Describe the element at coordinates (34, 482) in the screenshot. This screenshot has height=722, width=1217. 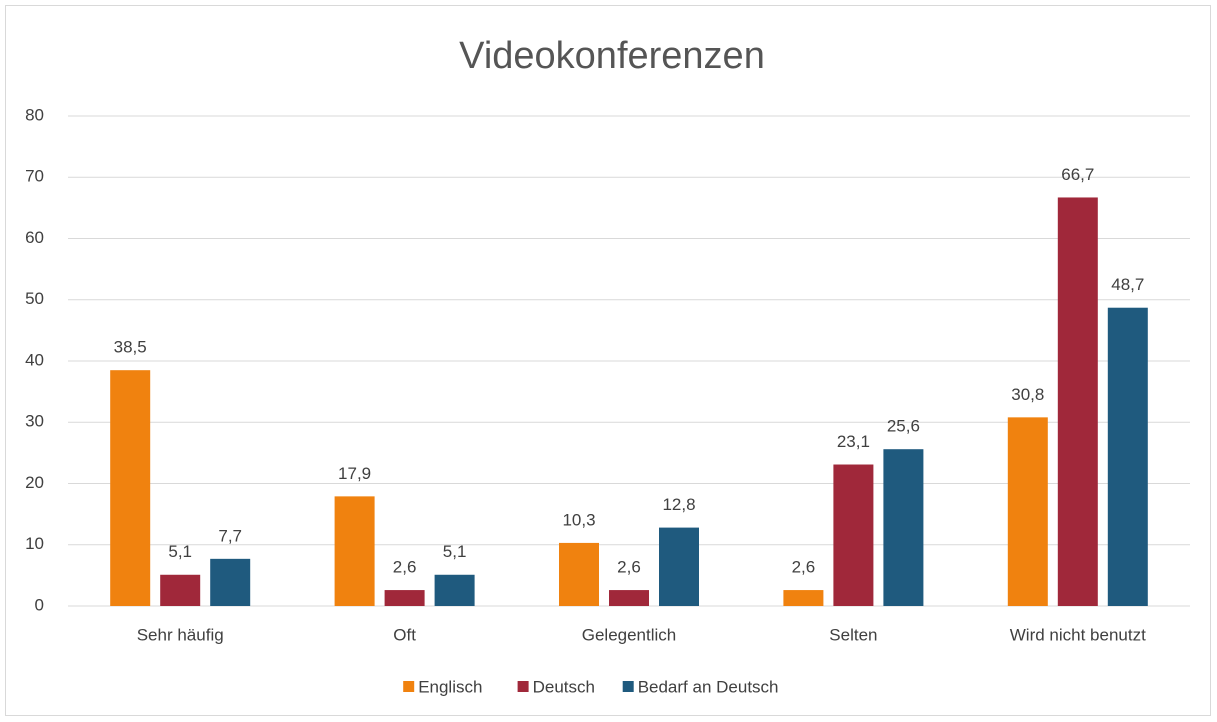
I see `y-tick-label: 20` at that location.